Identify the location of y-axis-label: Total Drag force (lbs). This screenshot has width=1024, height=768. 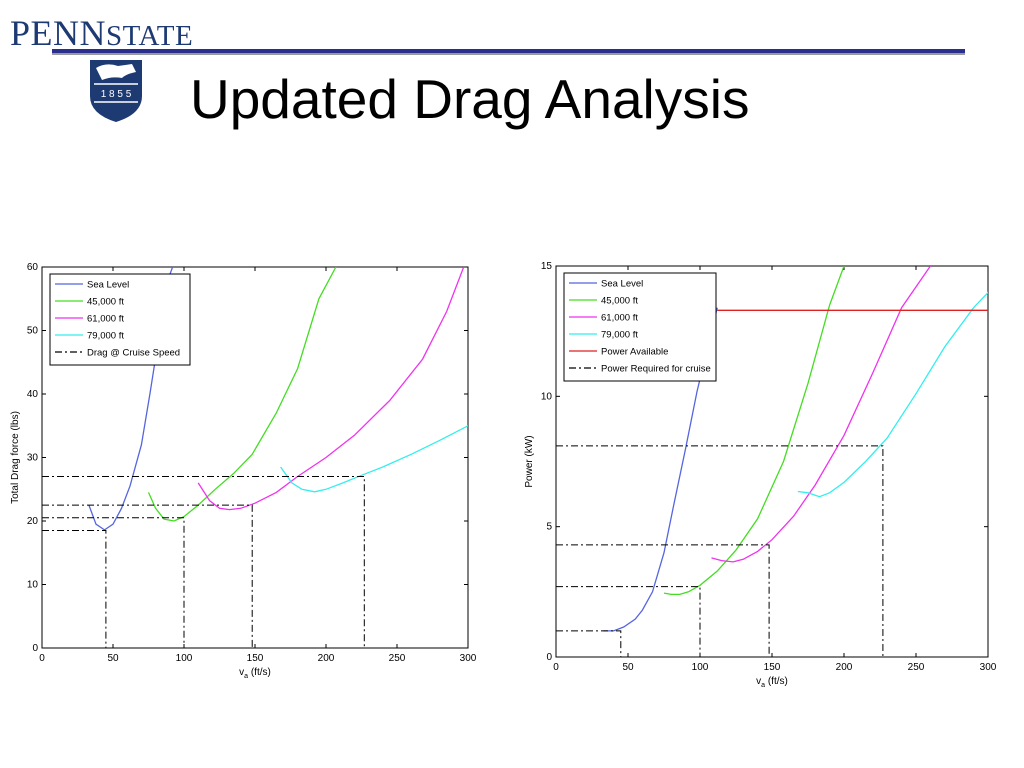
(15, 457).